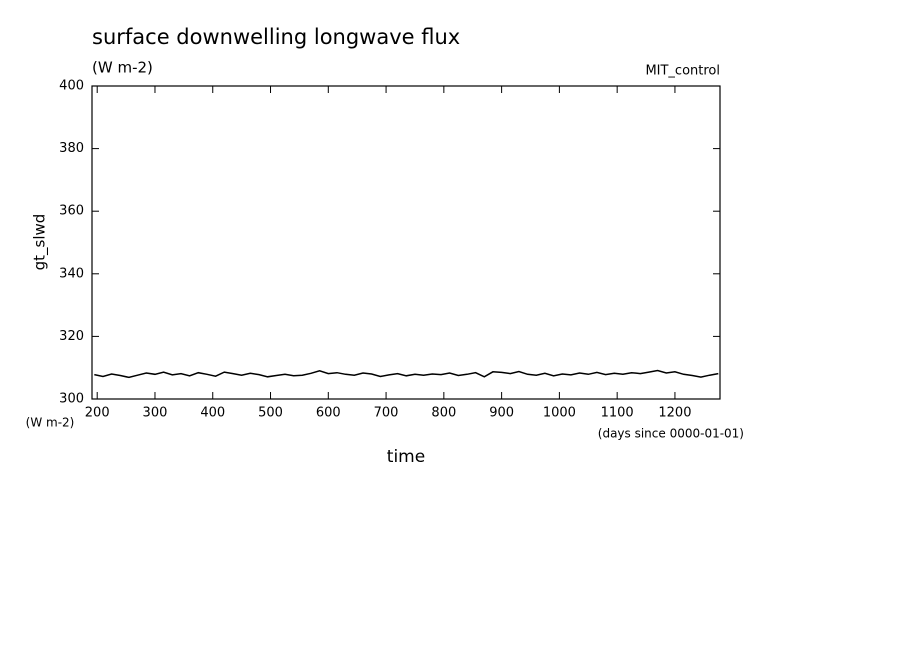 The height and width of the screenshot is (654, 904). Describe the element at coordinates (406, 374) in the screenshot. I see `data-line` at that location.